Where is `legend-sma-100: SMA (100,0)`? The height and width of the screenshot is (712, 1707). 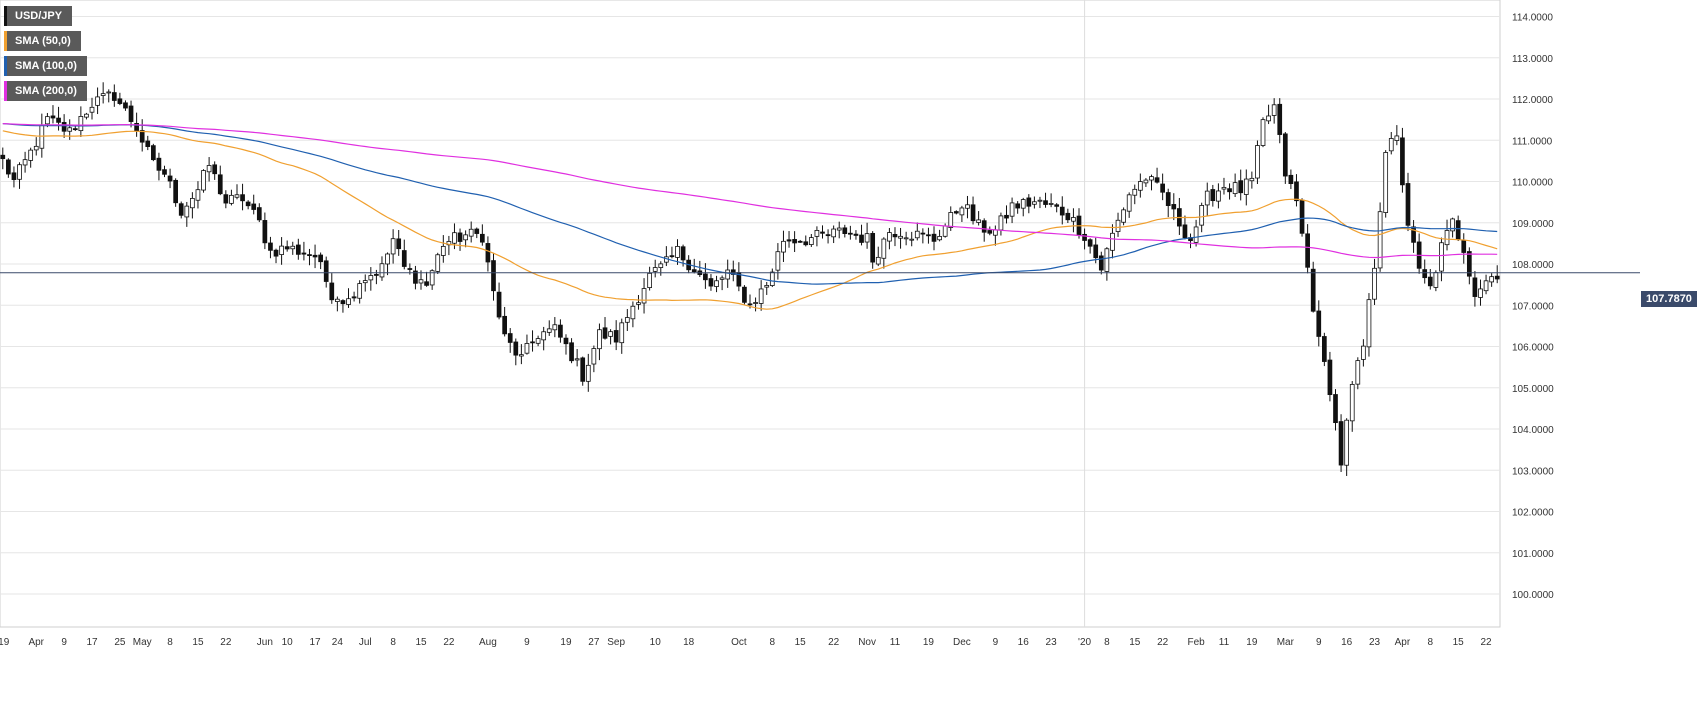 legend-sma-100: SMA (100,0) is located at coordinates (45, 66).